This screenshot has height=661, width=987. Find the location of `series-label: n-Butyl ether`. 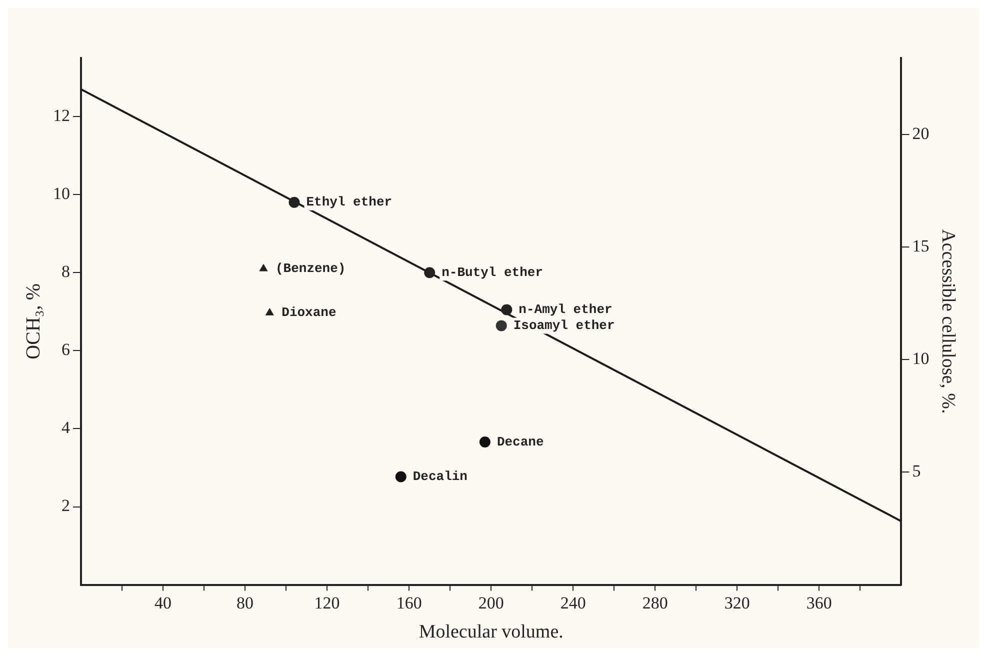

series-label: n-Butyl ether is located at coordinates (493, 272).